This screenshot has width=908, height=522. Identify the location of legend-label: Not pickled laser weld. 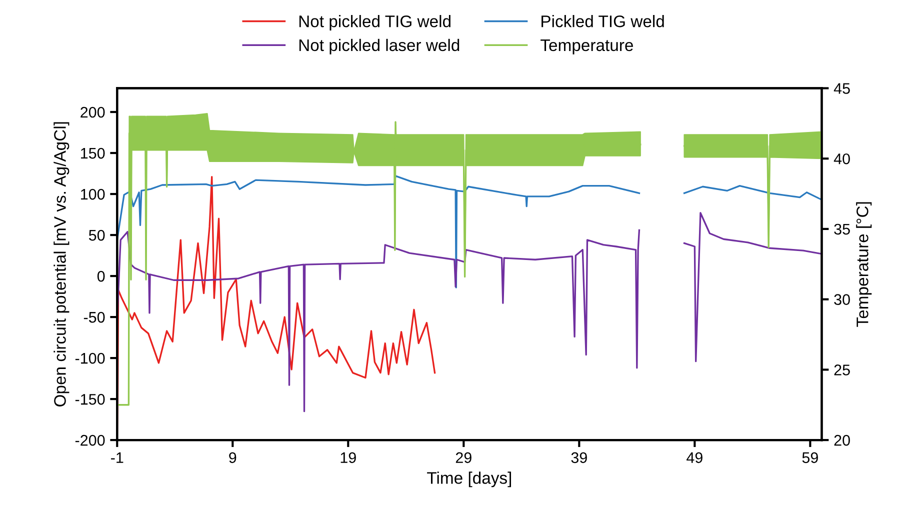
(379, 46).